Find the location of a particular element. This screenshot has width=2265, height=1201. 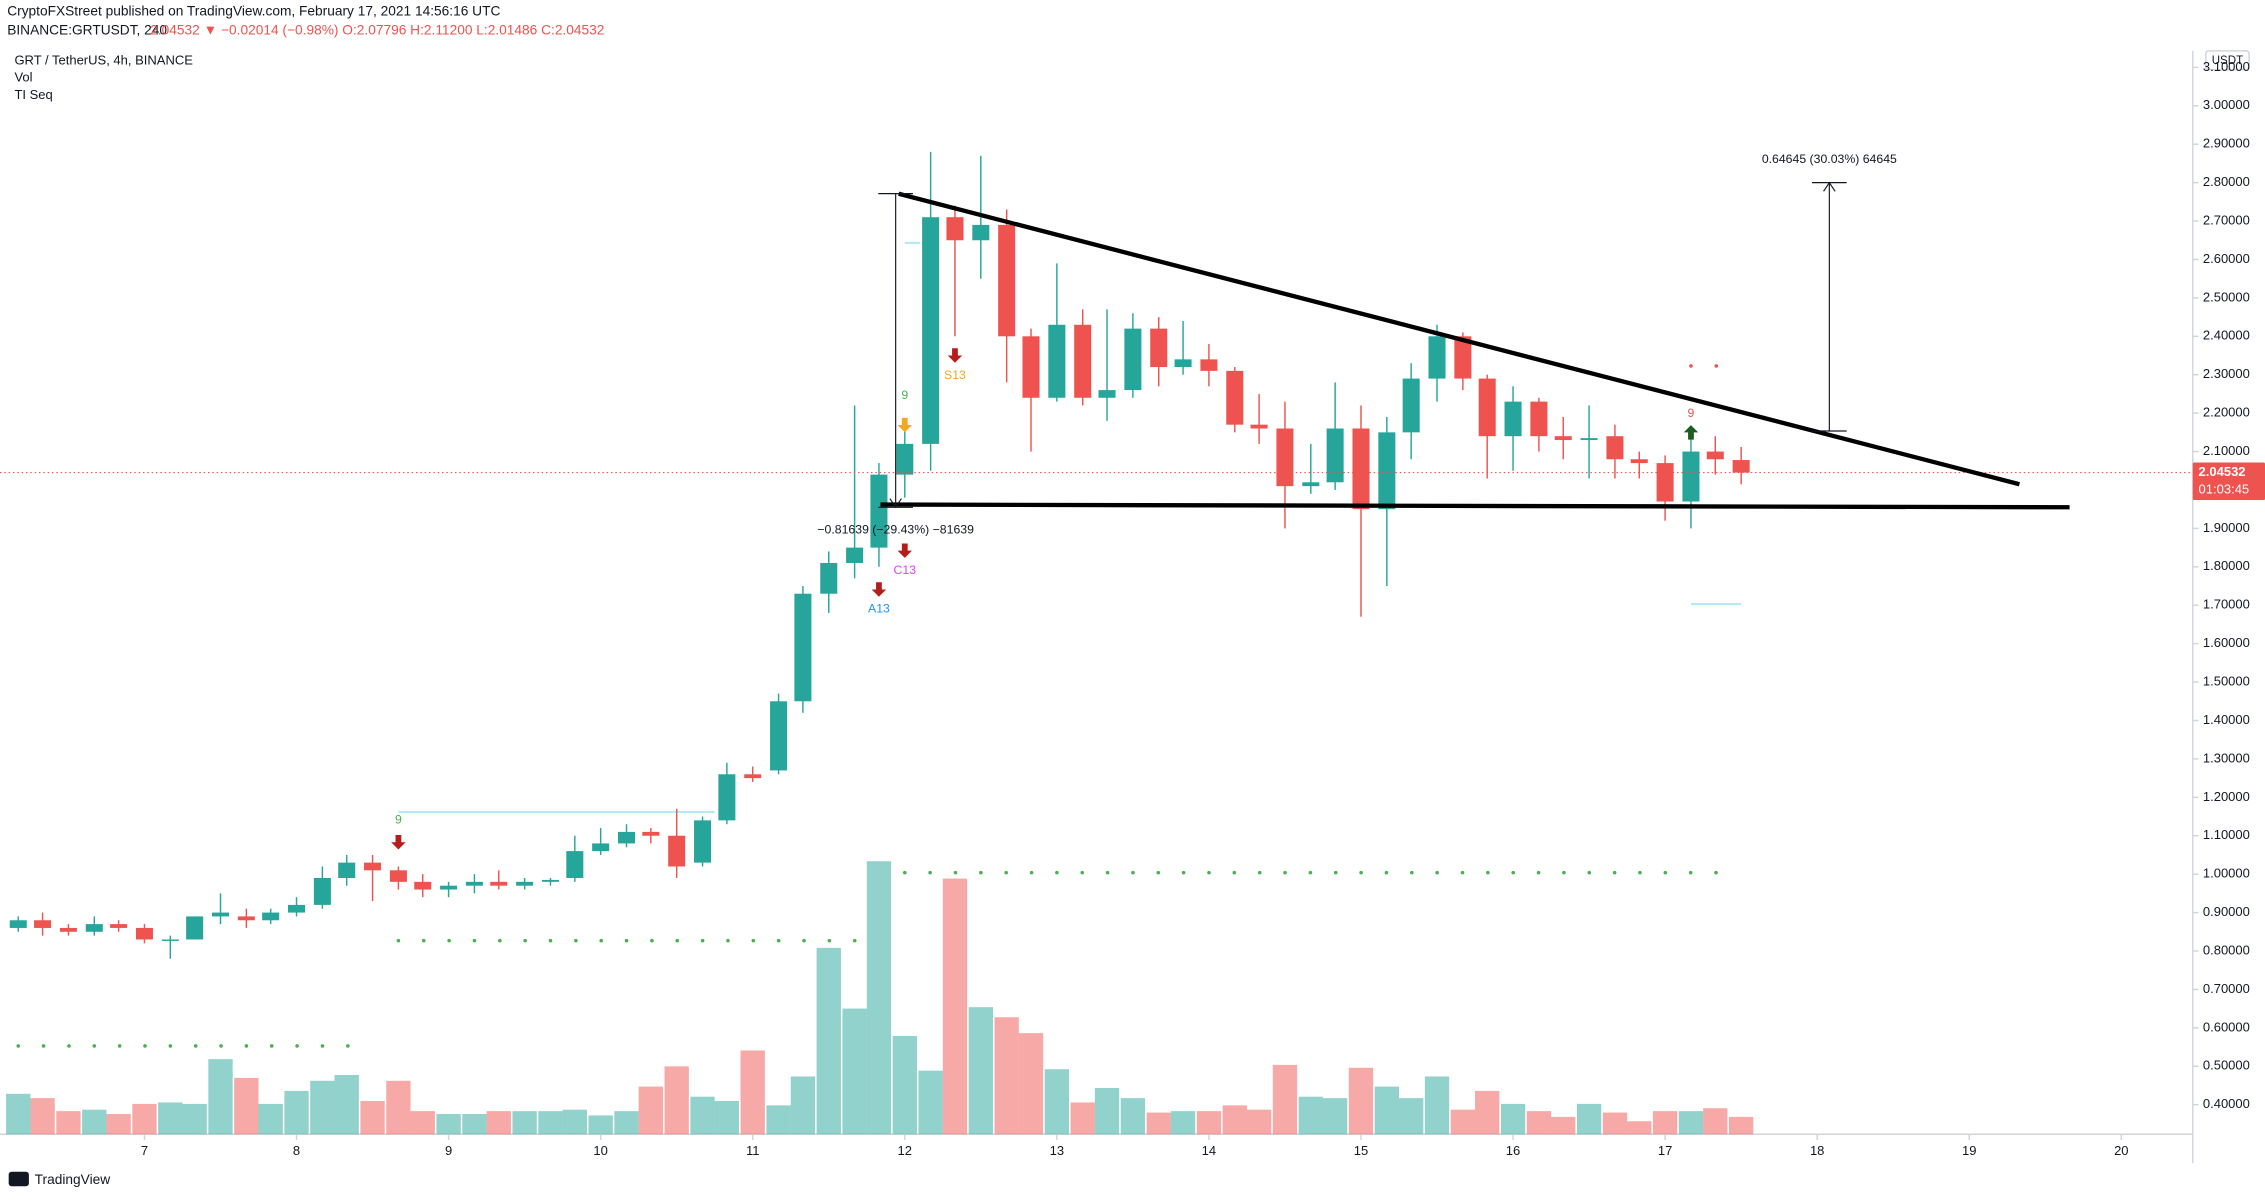

y-tick-label: 2.70000 is located at coordinates (2226, 219).